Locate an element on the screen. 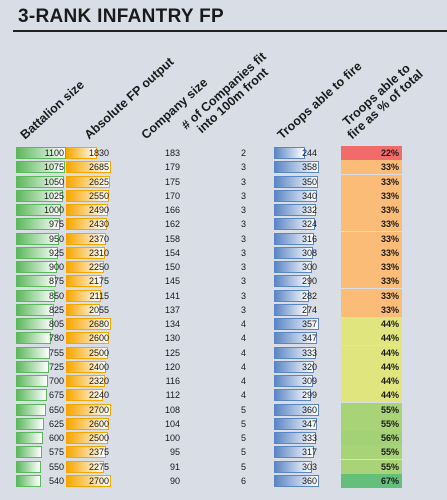 This screenshot has width=447, height=500. fp-output-cell-value: 2685 is located at coordinates (98, 167).